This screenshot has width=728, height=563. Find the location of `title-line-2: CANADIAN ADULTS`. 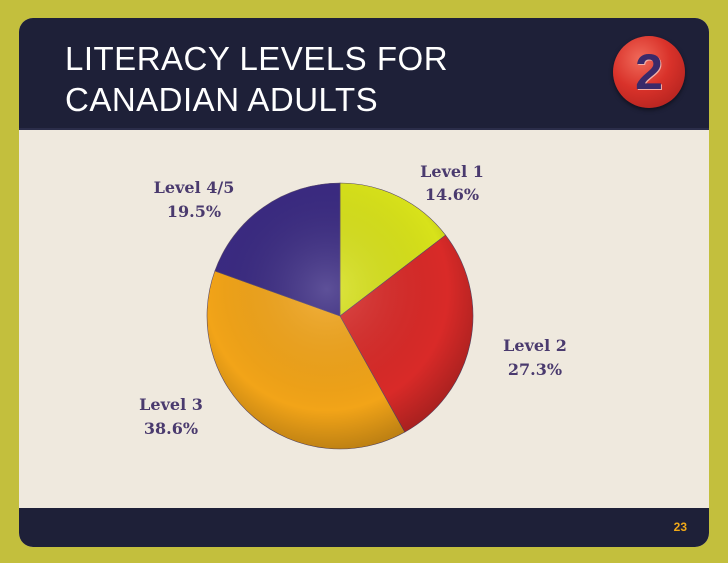

title-line-2: CANADIAN ADULTS is located at coordinates (222, 99).